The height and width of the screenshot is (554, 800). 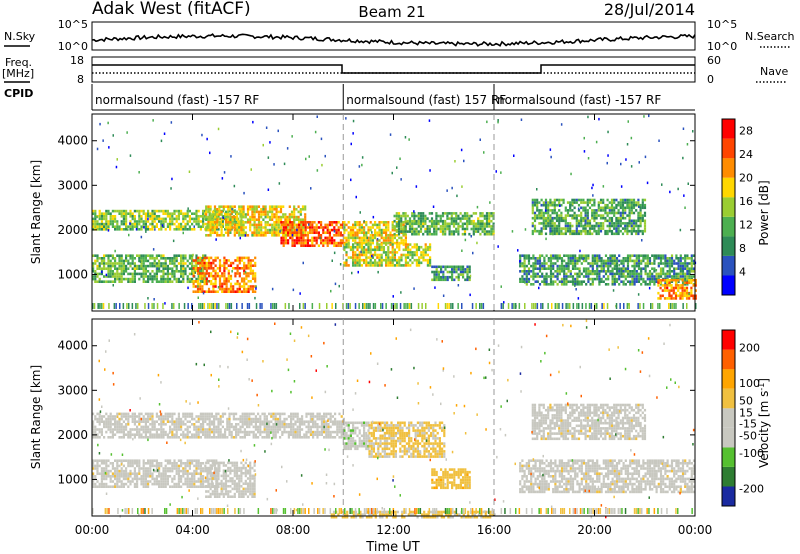 I want to click on heatmap-ground-cell, so click(x=566, y=306).